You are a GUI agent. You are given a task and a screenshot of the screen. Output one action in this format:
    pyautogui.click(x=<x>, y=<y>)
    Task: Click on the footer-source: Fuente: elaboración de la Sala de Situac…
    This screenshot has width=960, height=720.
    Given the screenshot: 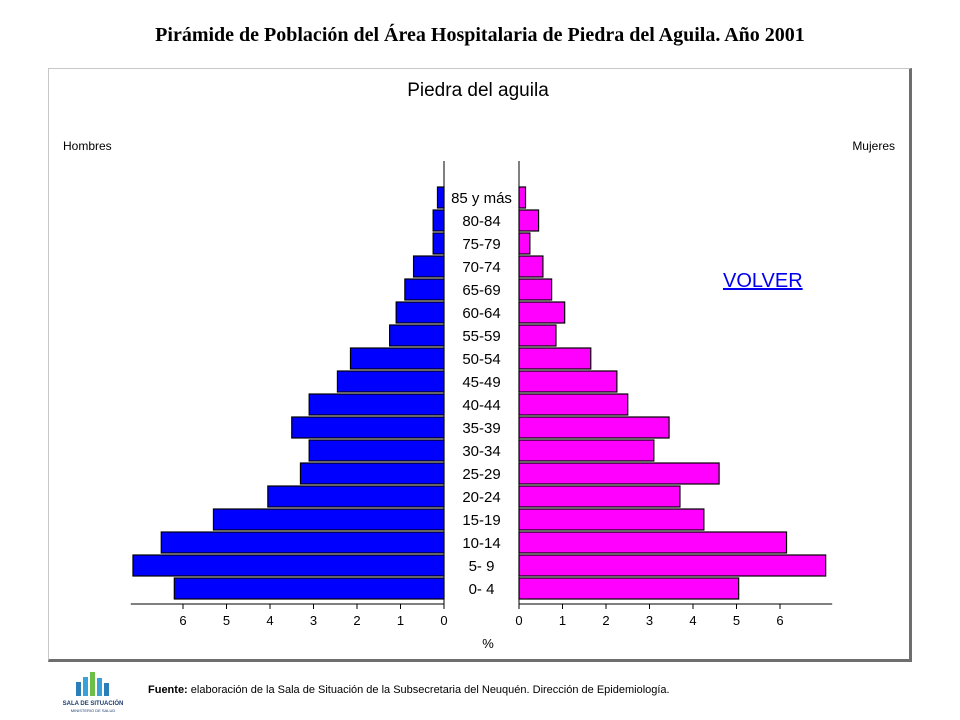 What is the action you would take?
    pyautogui.click(x=409, y=690)
    